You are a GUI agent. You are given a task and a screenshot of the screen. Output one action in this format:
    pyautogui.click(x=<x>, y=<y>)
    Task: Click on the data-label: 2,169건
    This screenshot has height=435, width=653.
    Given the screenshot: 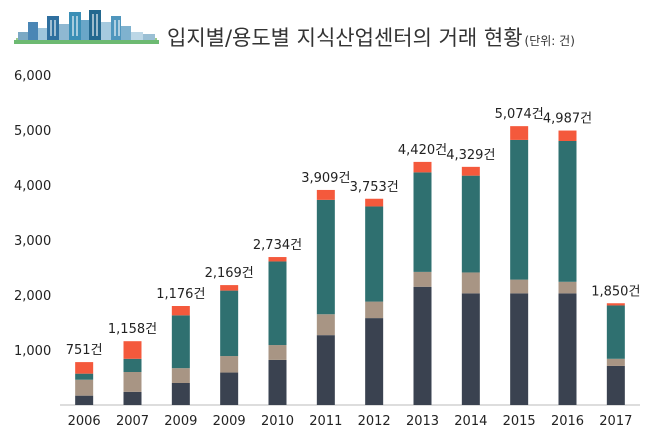 What is the action you would take?
    pyautogui.click(x=229, y=273)
    